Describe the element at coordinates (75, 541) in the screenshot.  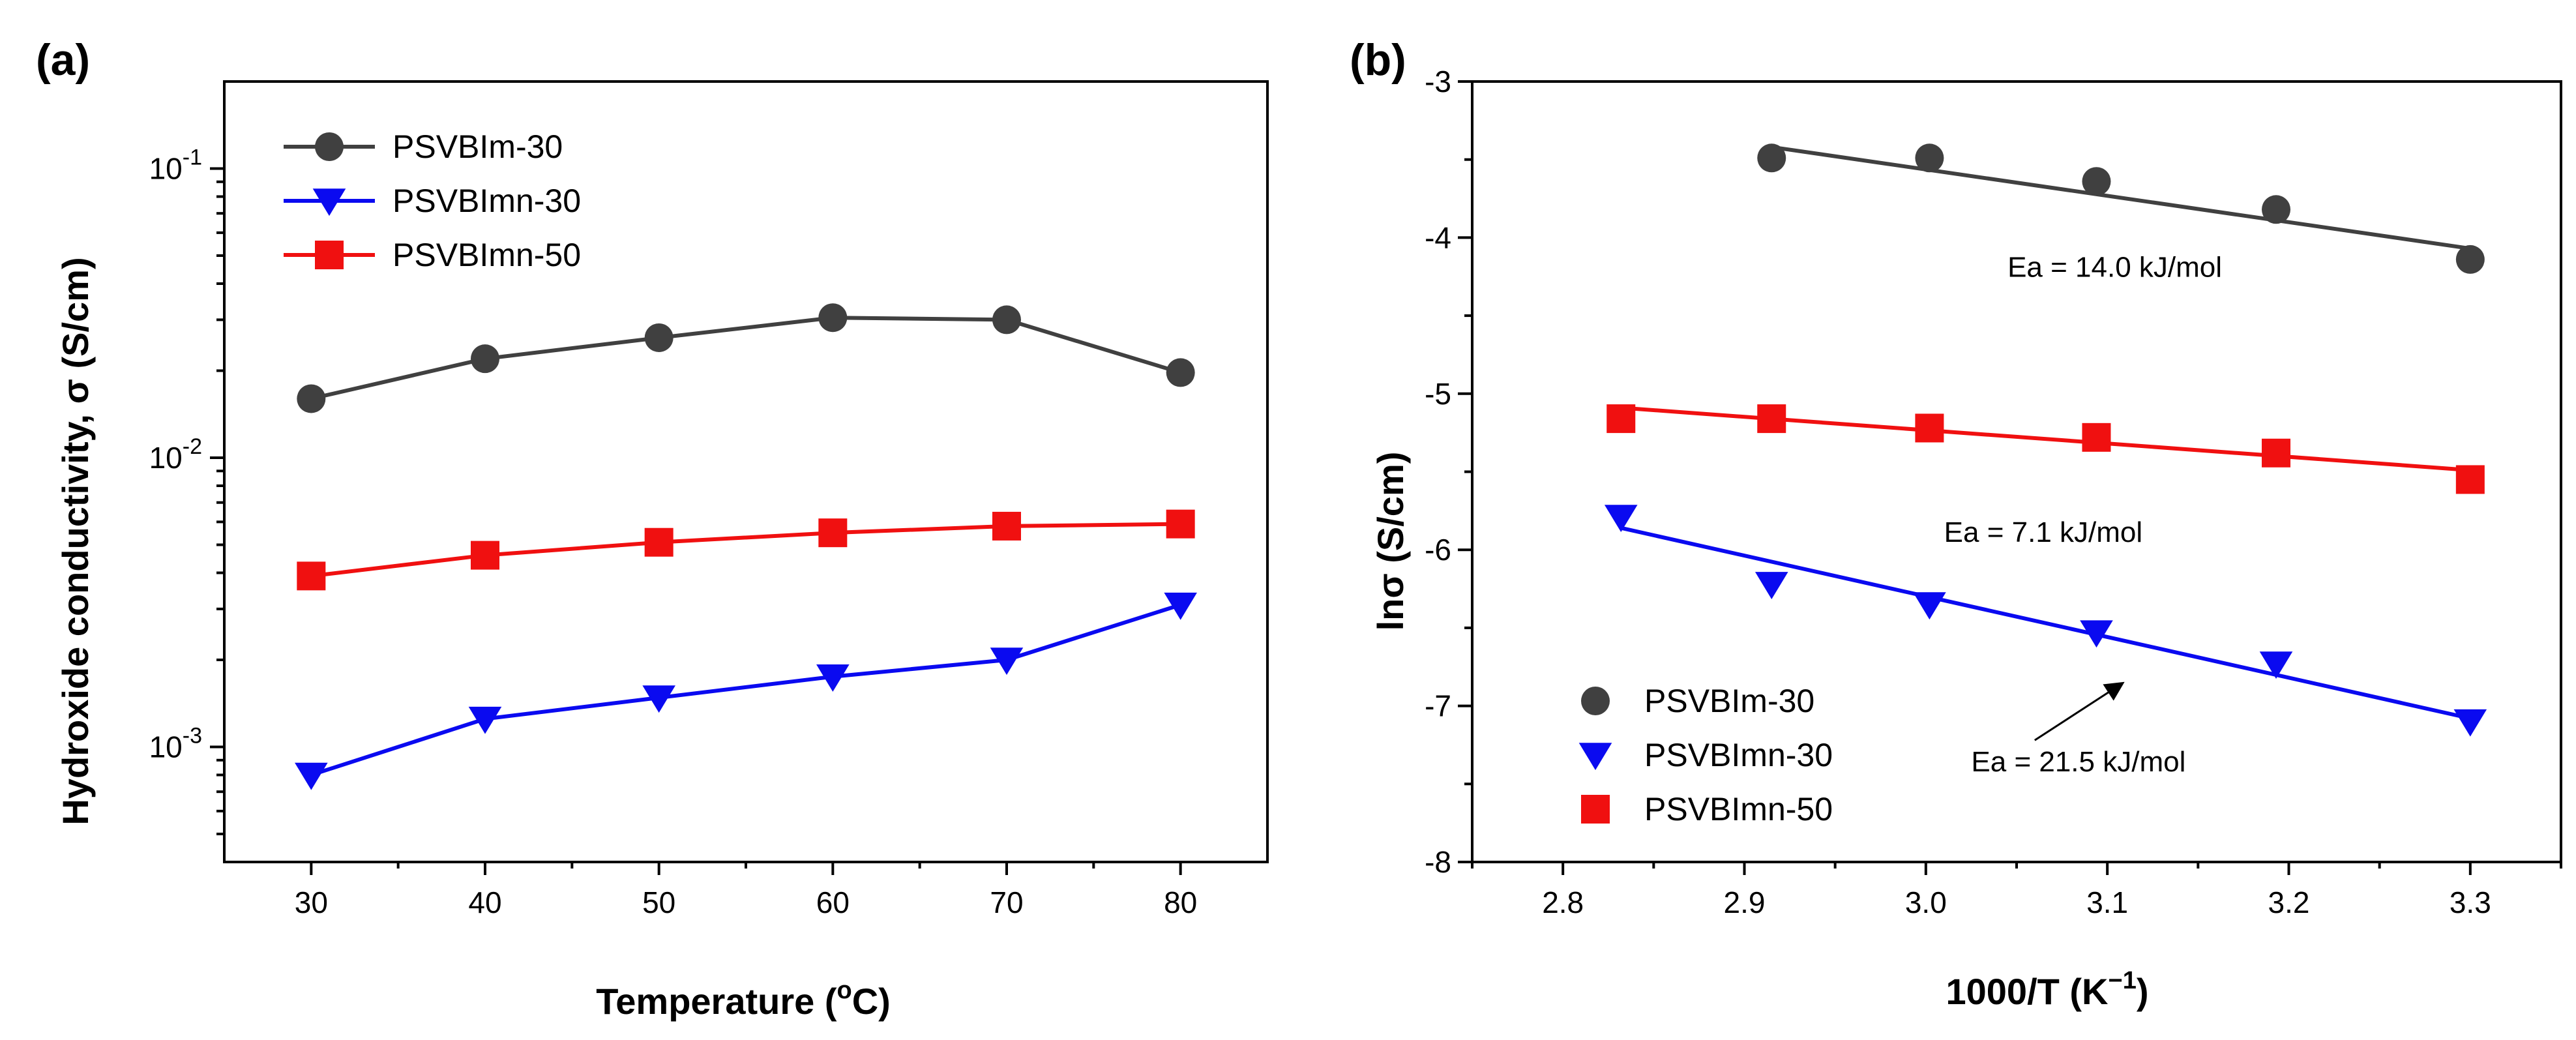
I see `panel-a-y-axis-label: Hydroxide conductivity, σ (S/cm)` at that location.